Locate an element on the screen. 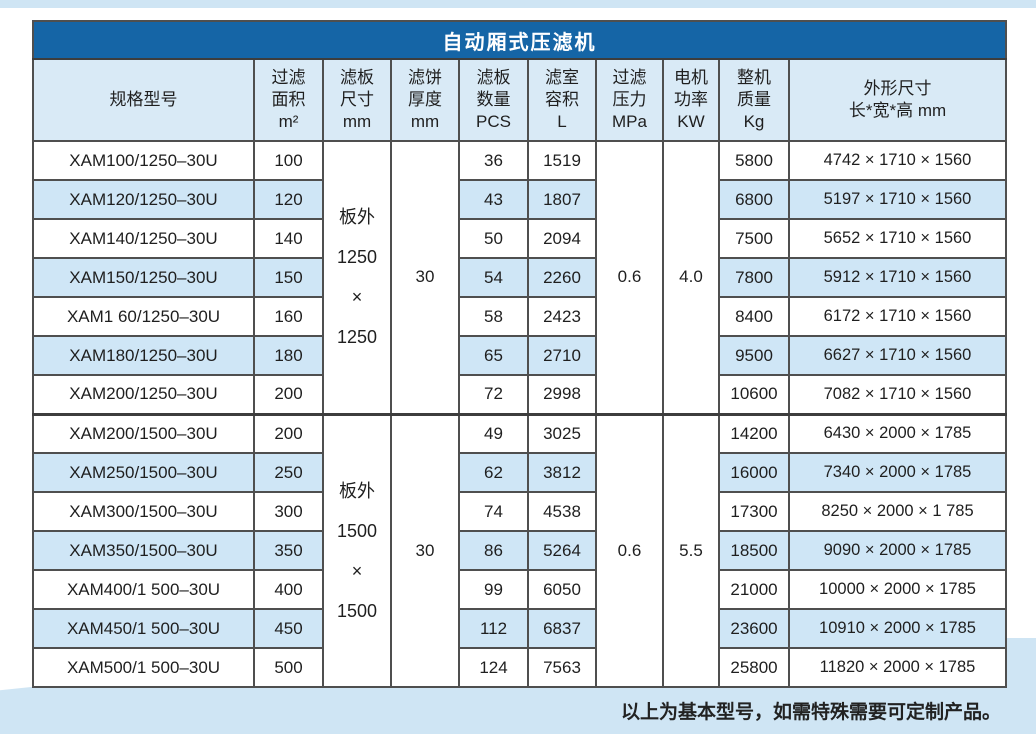 The height and width of the screenshot is (734, 1036). model-cell: XAM400/1 500–30U is located at coordinates (143, 589).